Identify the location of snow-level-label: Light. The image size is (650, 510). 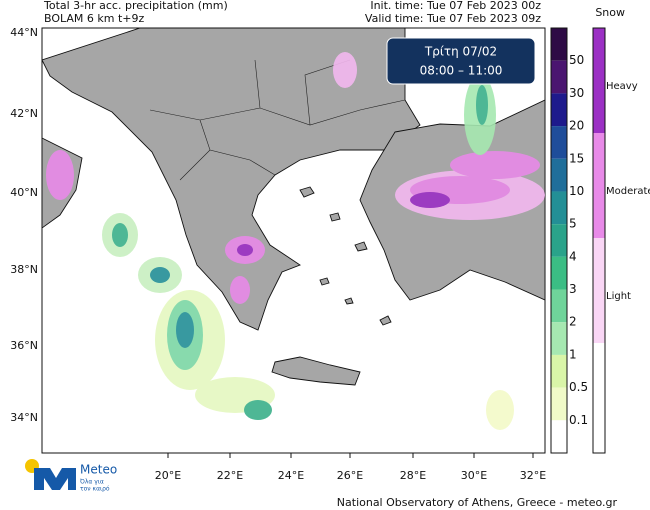
(618, 296).